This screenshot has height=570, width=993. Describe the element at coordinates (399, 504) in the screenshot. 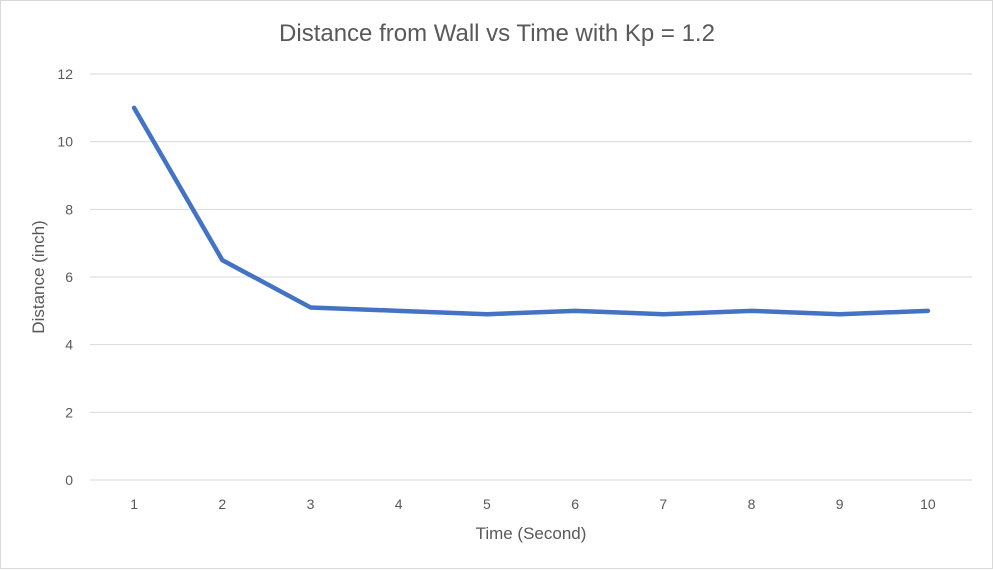

I see `x-tick-label: 4` at that location.